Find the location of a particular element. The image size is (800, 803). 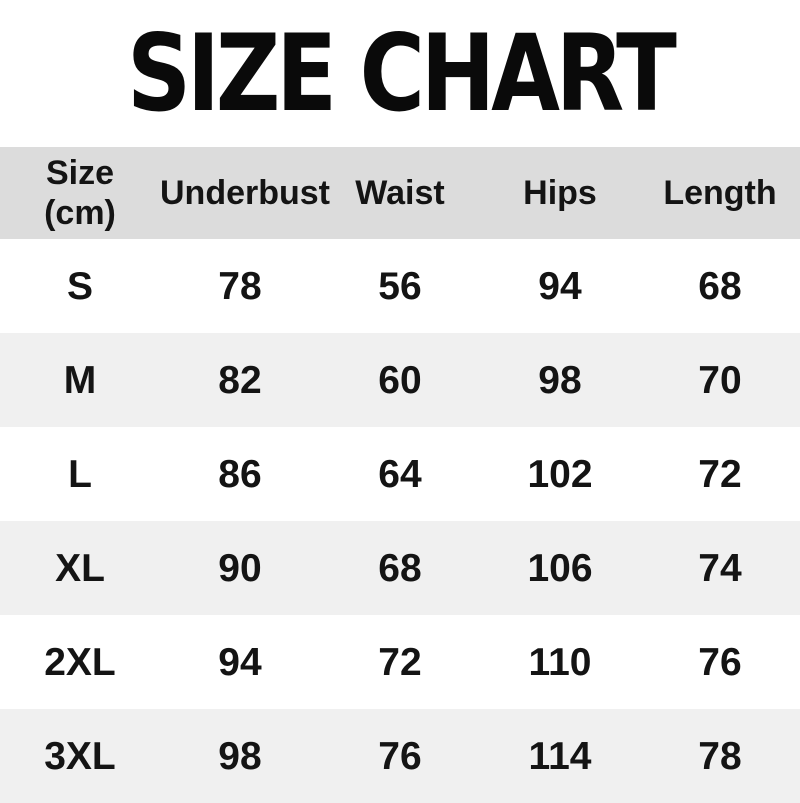

table-row-xl: XL 90 68 106 74 is located at coordinates (400, 568).